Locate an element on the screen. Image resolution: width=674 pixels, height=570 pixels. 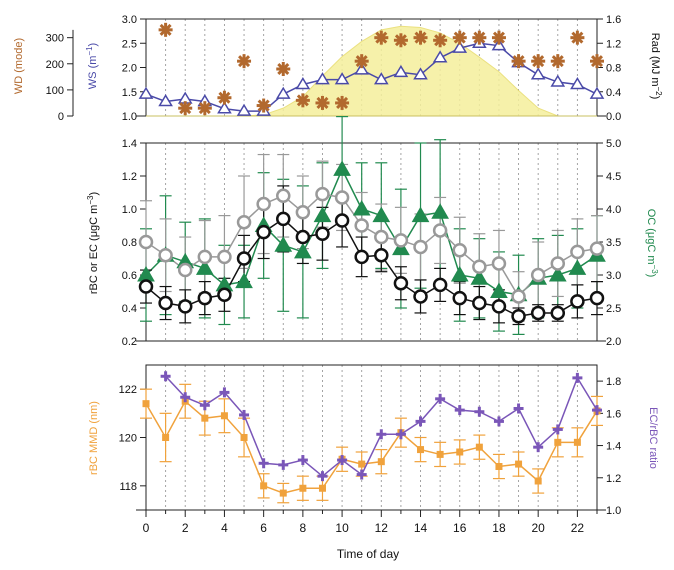
ec-line is located at coordinates (371, 245).